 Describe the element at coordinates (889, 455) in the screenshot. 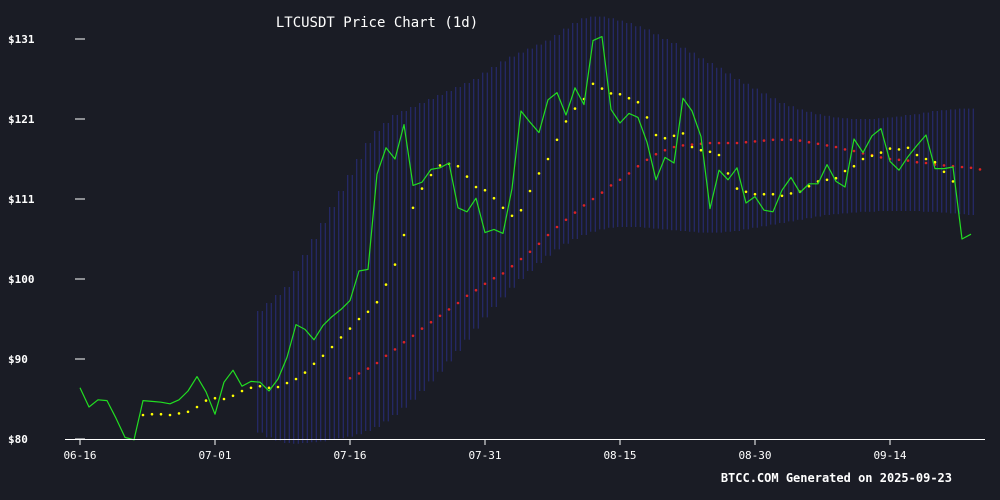

I see `x-tick-label: 09-14` at that location.